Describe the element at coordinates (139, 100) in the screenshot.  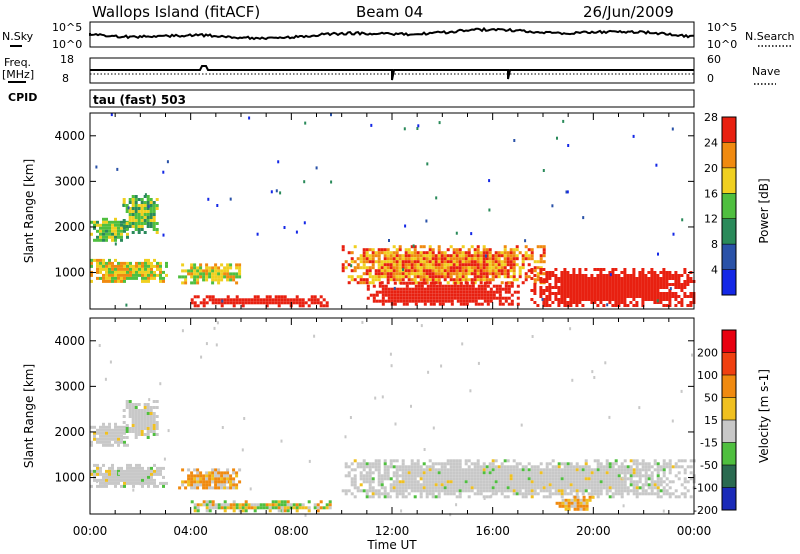
I see `cpid-value: tau (fast) 503` at that location.